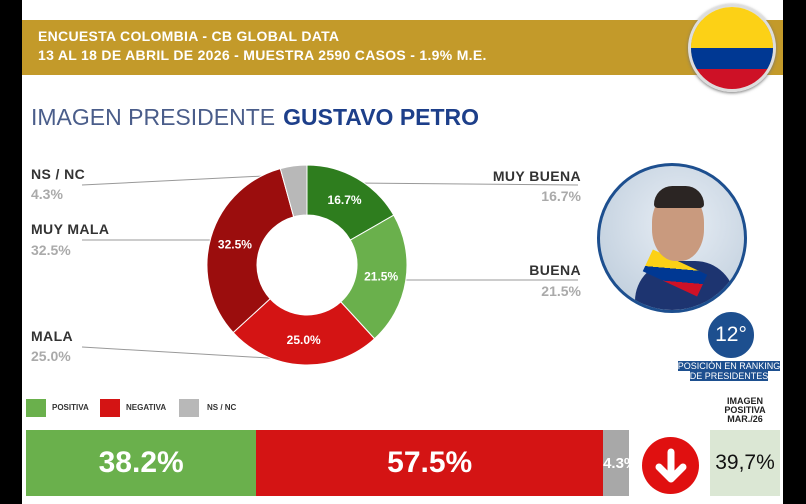 The width and height of the screenshot is (806, 504). I want to click on slice-data-label: 21.5%, so click(381, 276).